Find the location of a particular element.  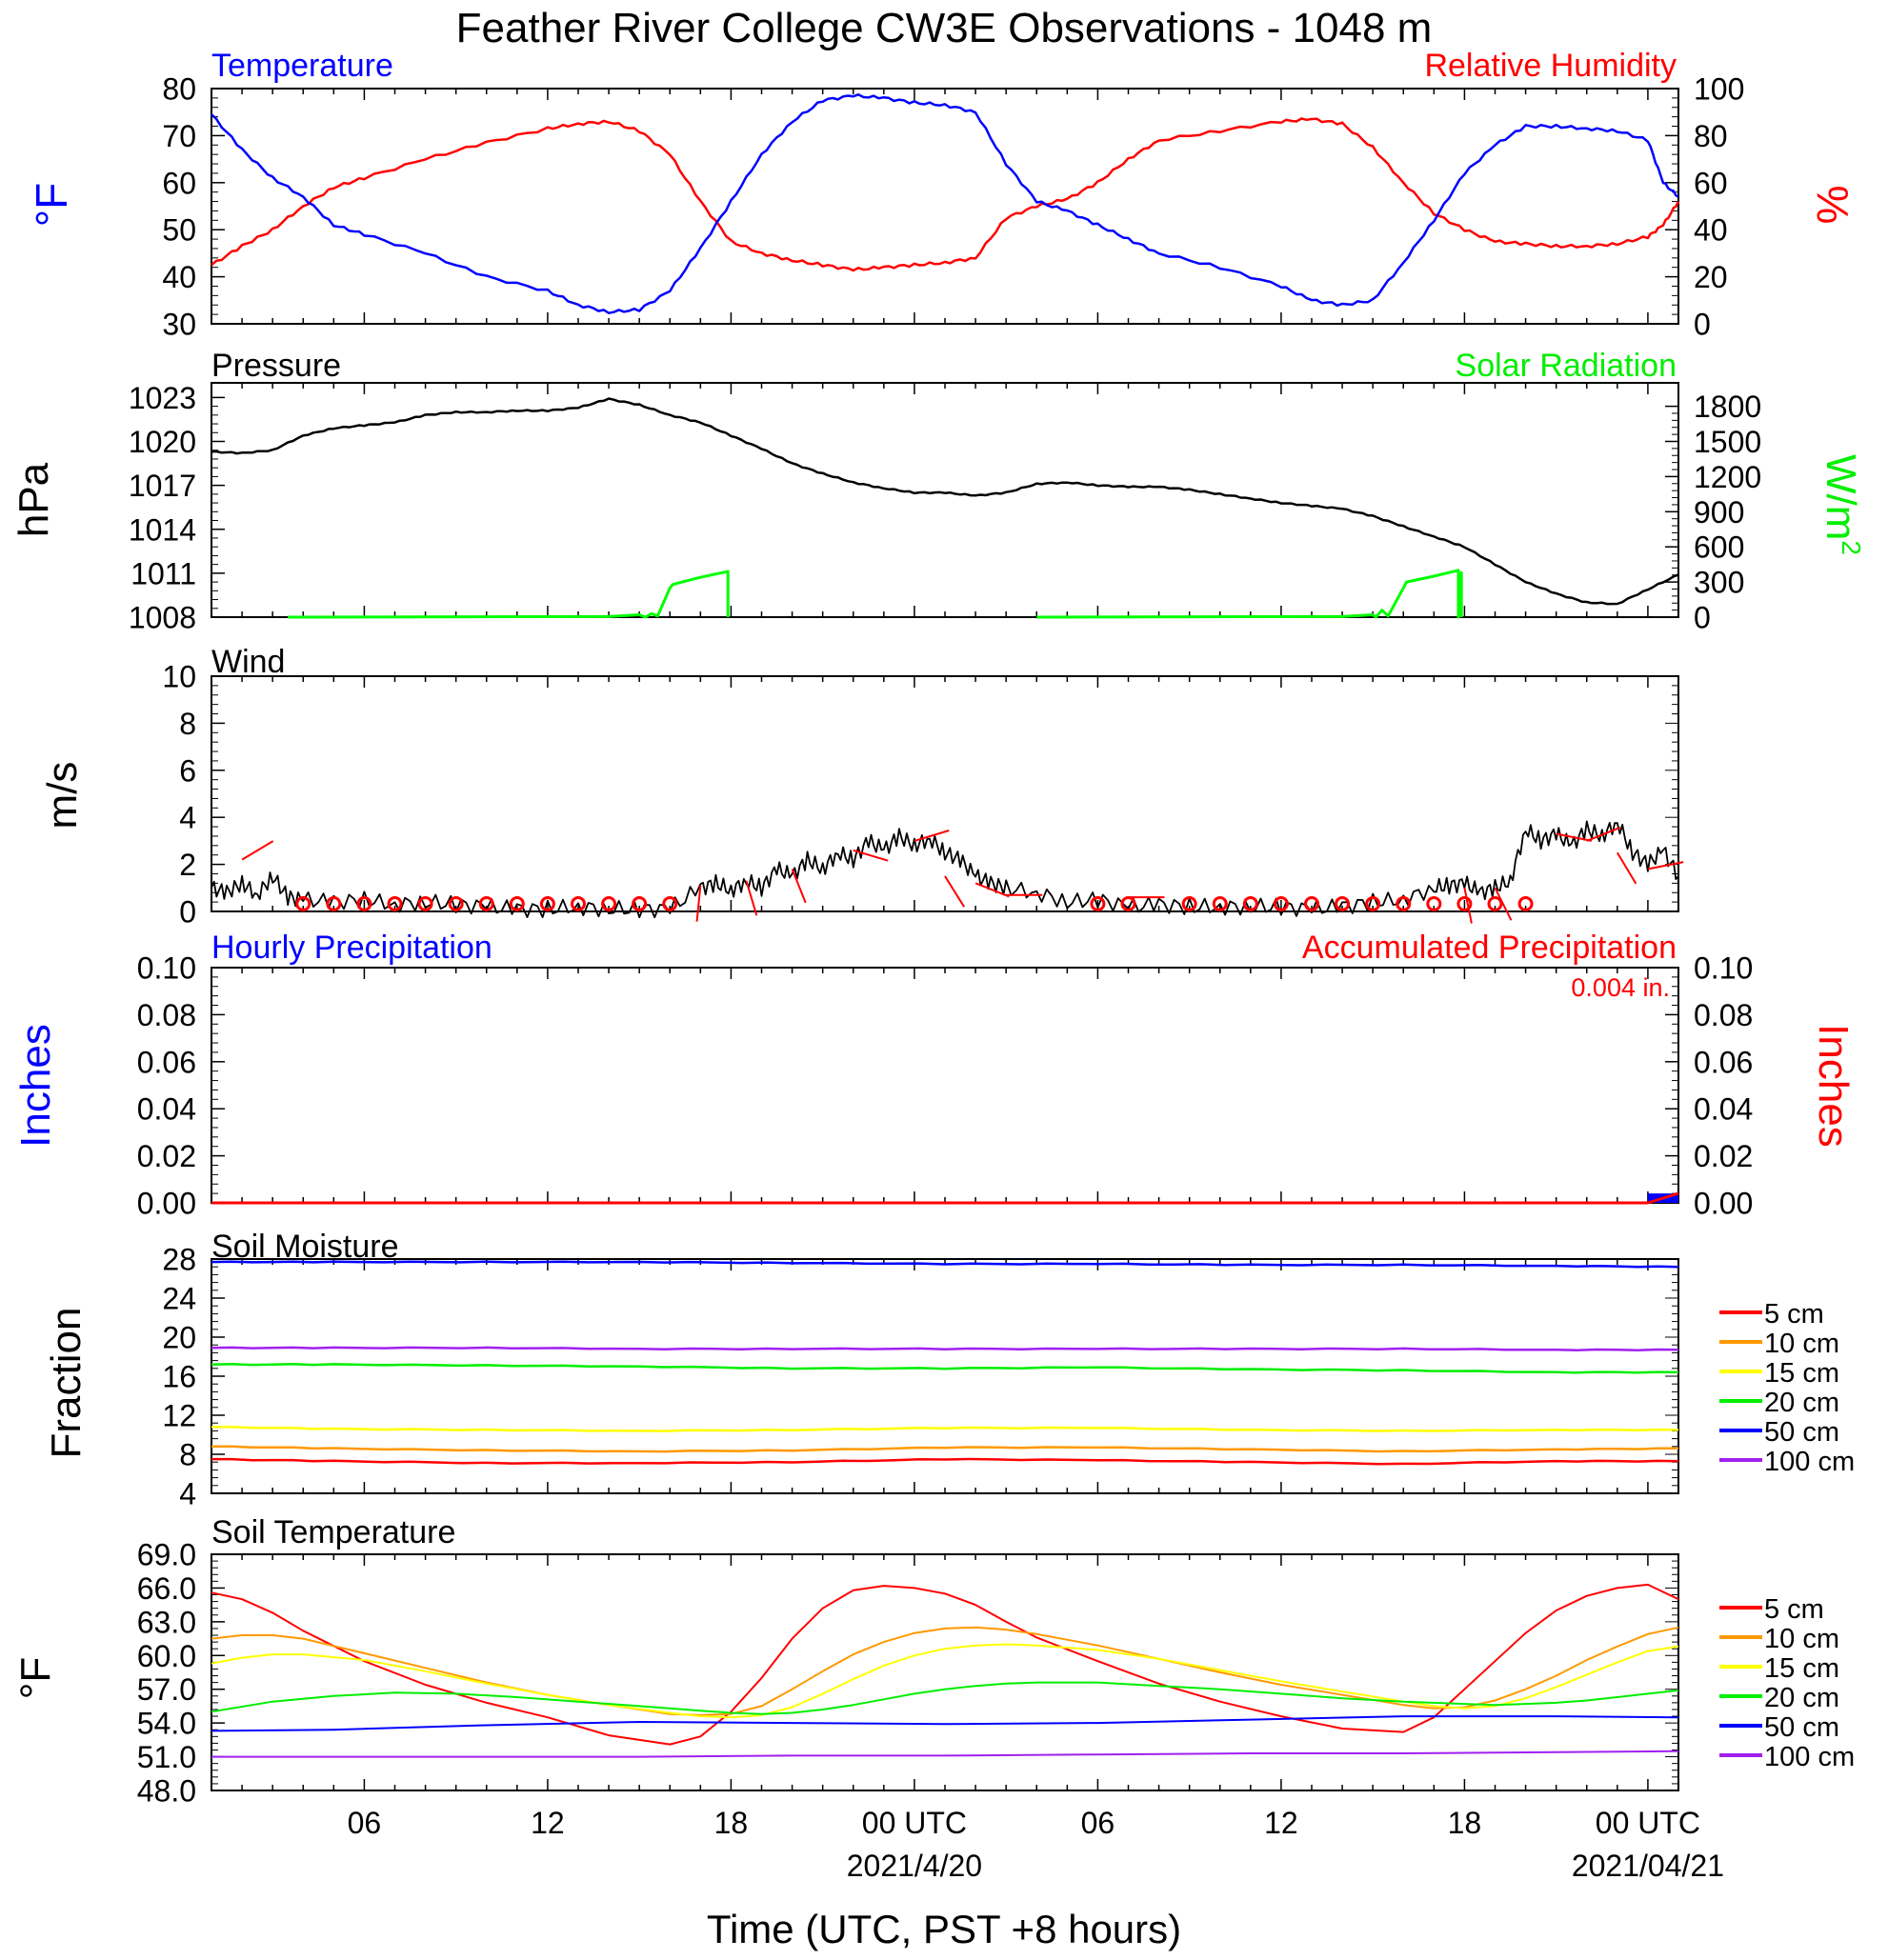

y-tick-label: 0.08 is located at coordinates (1723, 1015).